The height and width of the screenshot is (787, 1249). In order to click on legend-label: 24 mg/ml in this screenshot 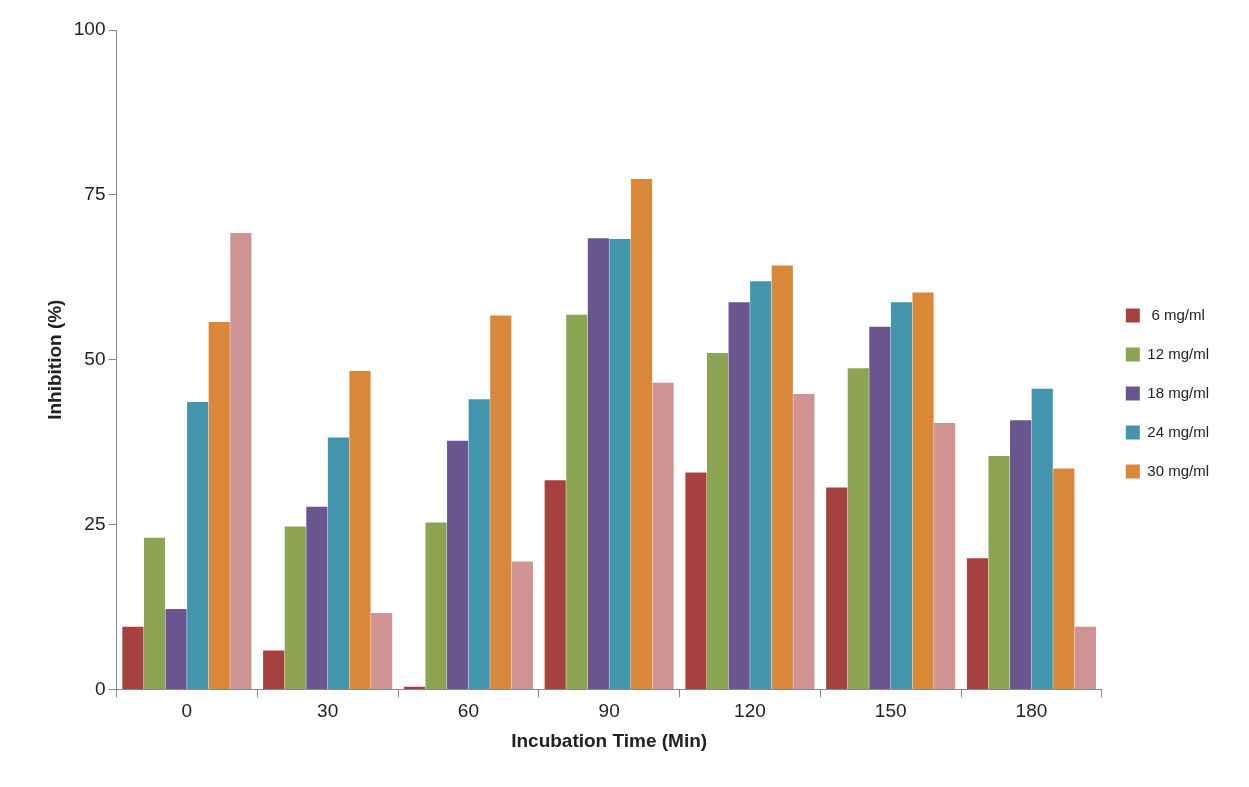, I will do `click(1178, 431)`.